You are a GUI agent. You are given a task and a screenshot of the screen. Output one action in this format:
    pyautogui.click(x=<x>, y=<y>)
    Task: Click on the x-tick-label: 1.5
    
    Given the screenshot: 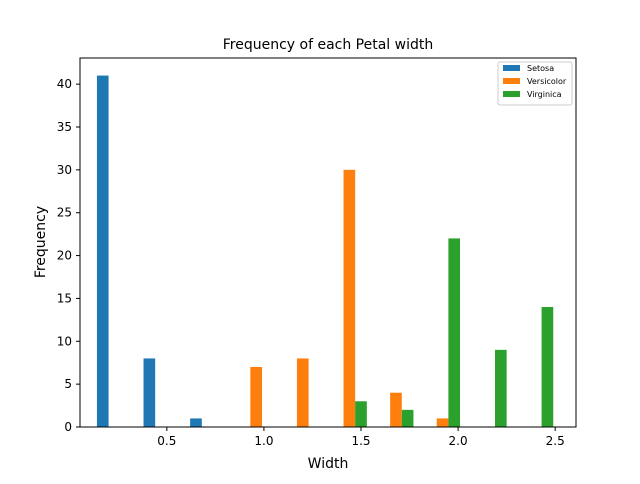 What is the action you would take?
    pyautogui.click(x=360, y=441)
    